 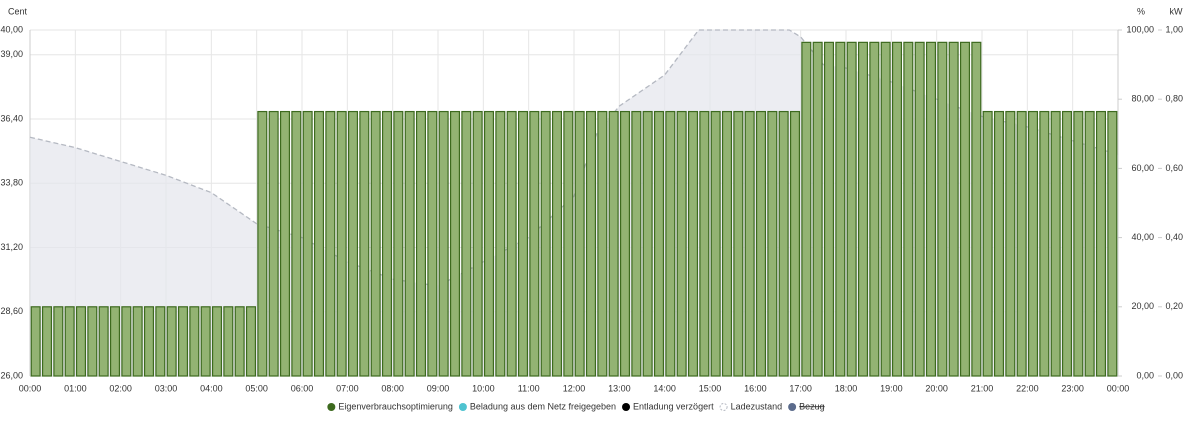 What do you see at coordinates (1174, 375) in the screenshot?
I see `y3-tick-label: 0,00` at bounding box center [1174, 375].